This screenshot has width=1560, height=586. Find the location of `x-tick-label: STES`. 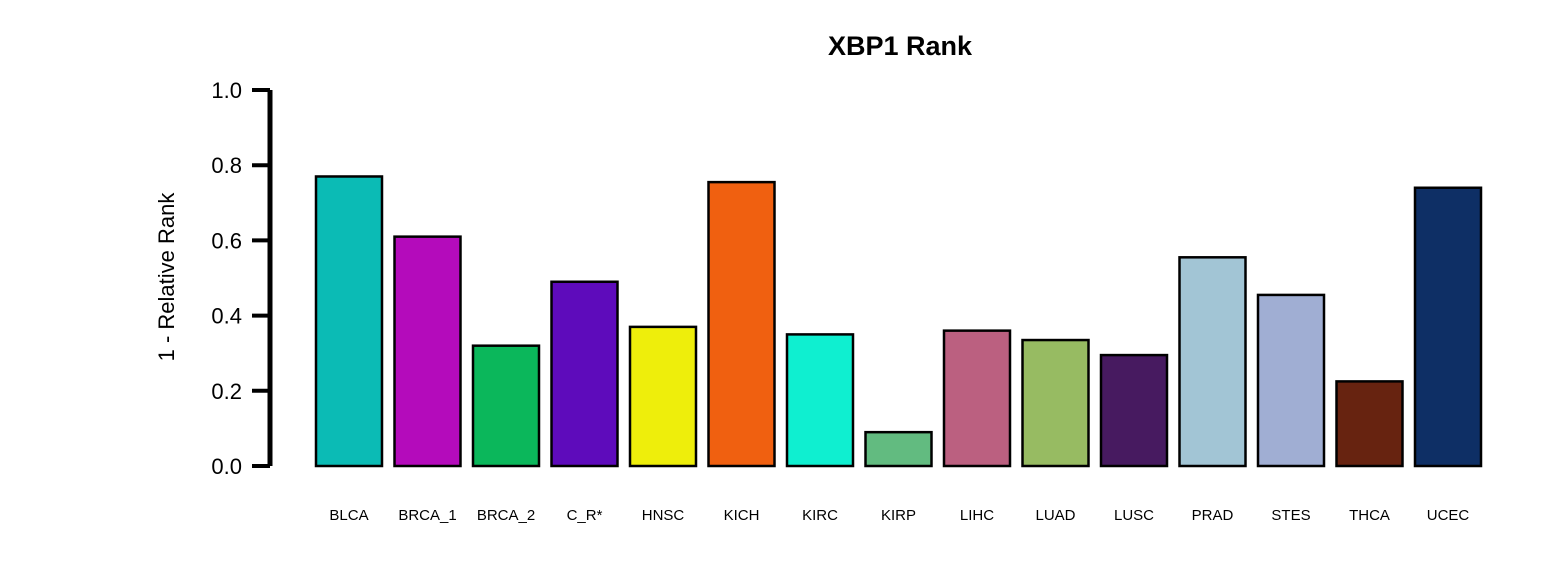

x-tick-label: STES is located at coordinates (1290, 515).